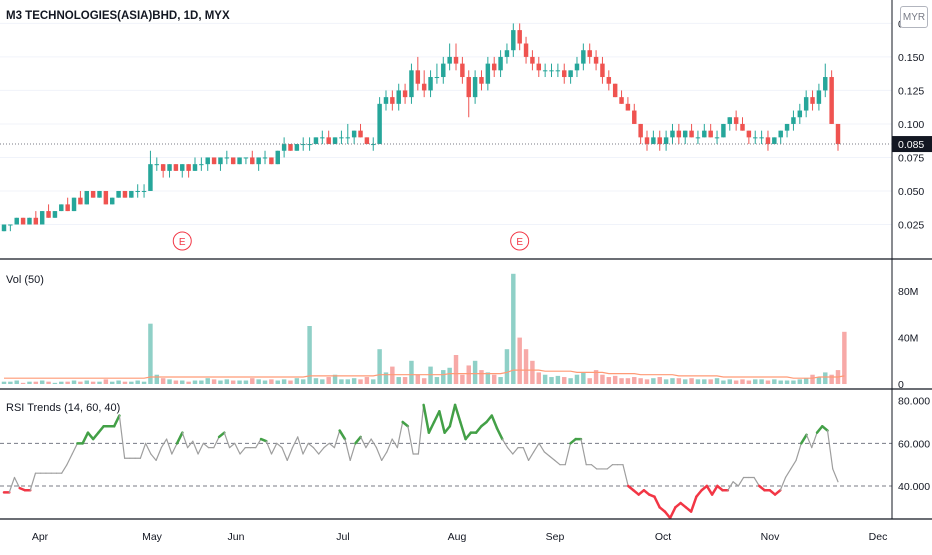 This screenshot has height=555, width=932. I want to click on rsi-tick-label: 60.000, so click(914, 444).